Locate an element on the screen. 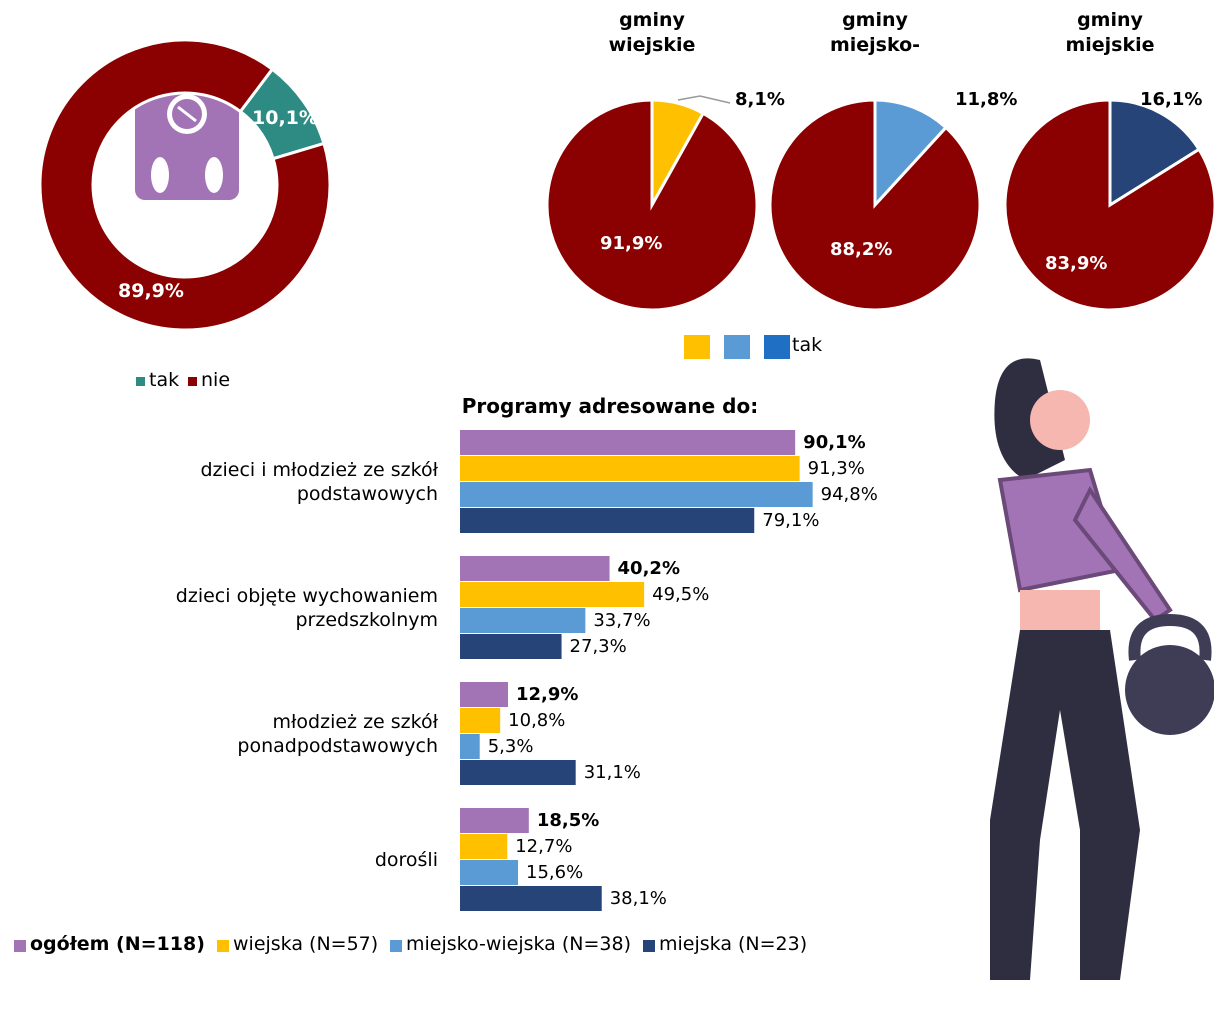 Image resolution: width=1214 pixels, height=1012 pixels. category-label: dorośli is located at coordinates (406, 859).